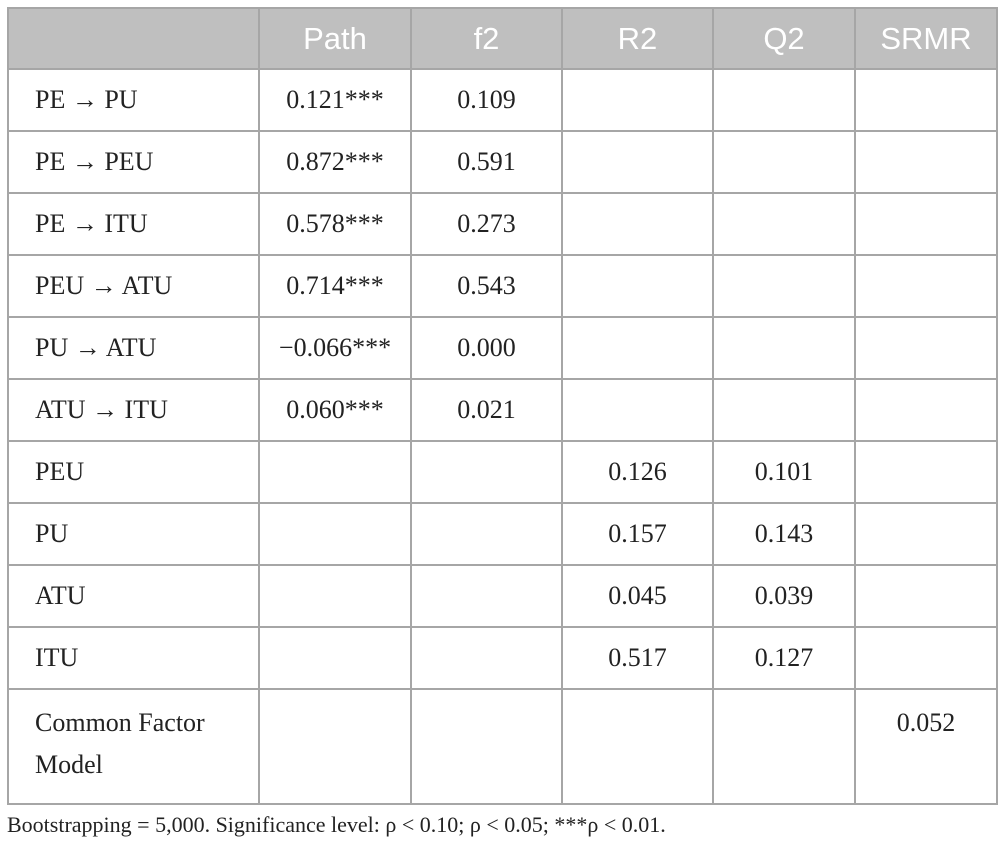  What do you see at coordinates (335, 38) in the screenshot?
I see `header-cell: Path` at bounding box center [335, 38].